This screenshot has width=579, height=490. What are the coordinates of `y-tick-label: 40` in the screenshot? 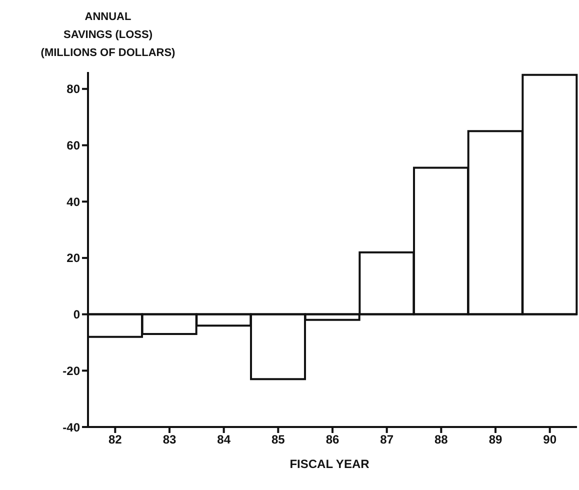 It's located at (73, 201).